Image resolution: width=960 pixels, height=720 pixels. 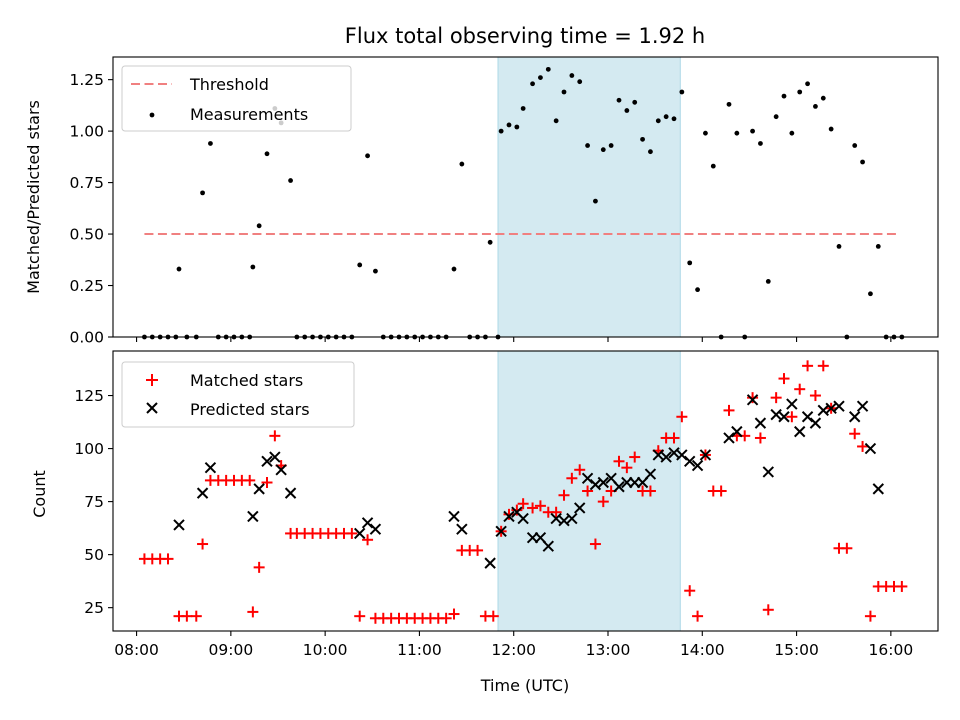 I want to click on legend-measurements-label: Measurements, so click(x=249, y=114).